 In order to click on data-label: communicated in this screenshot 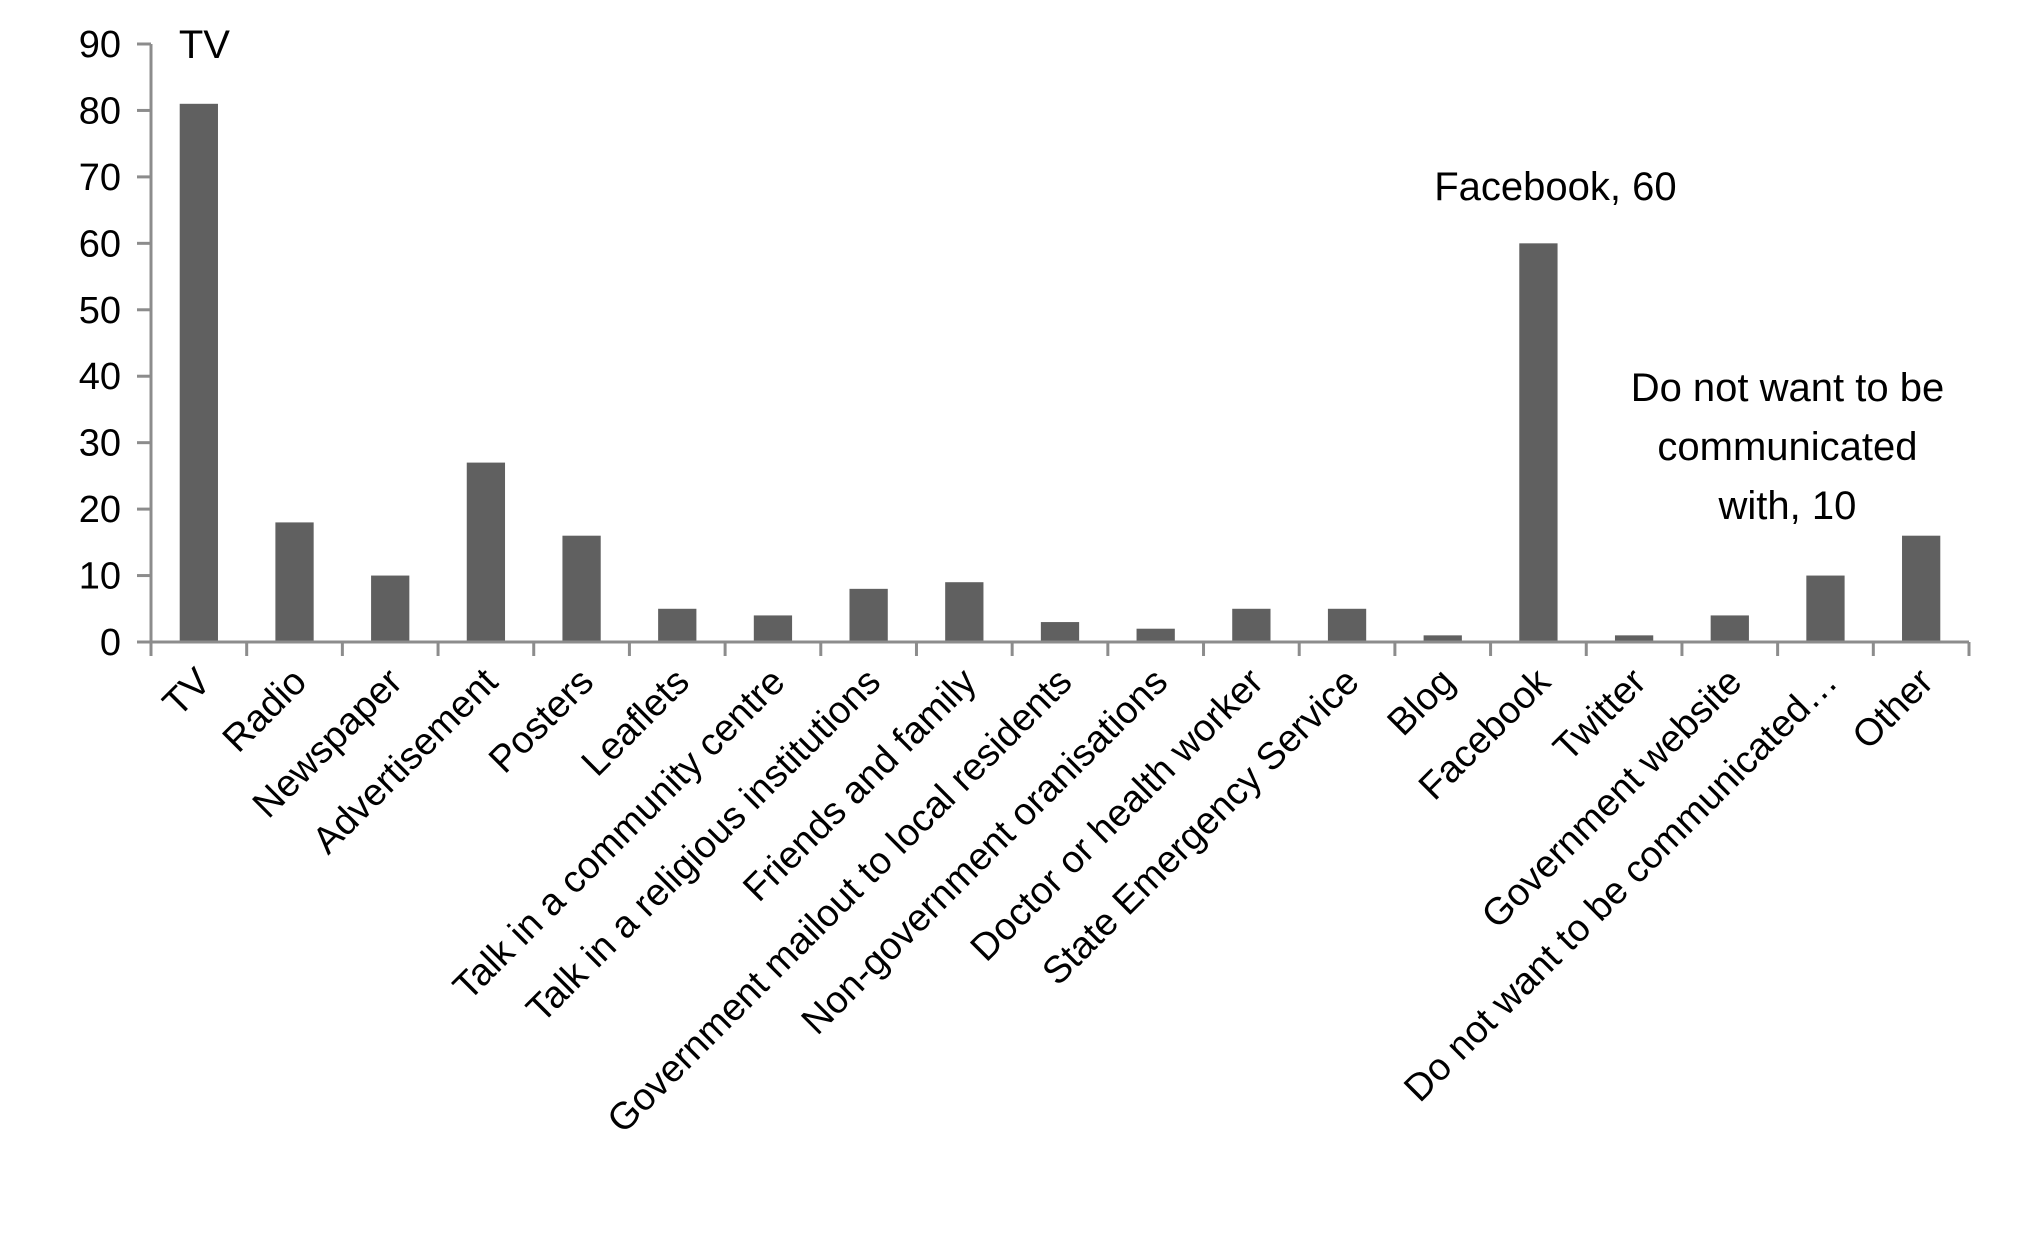, I will do `click(1787, 447)`.